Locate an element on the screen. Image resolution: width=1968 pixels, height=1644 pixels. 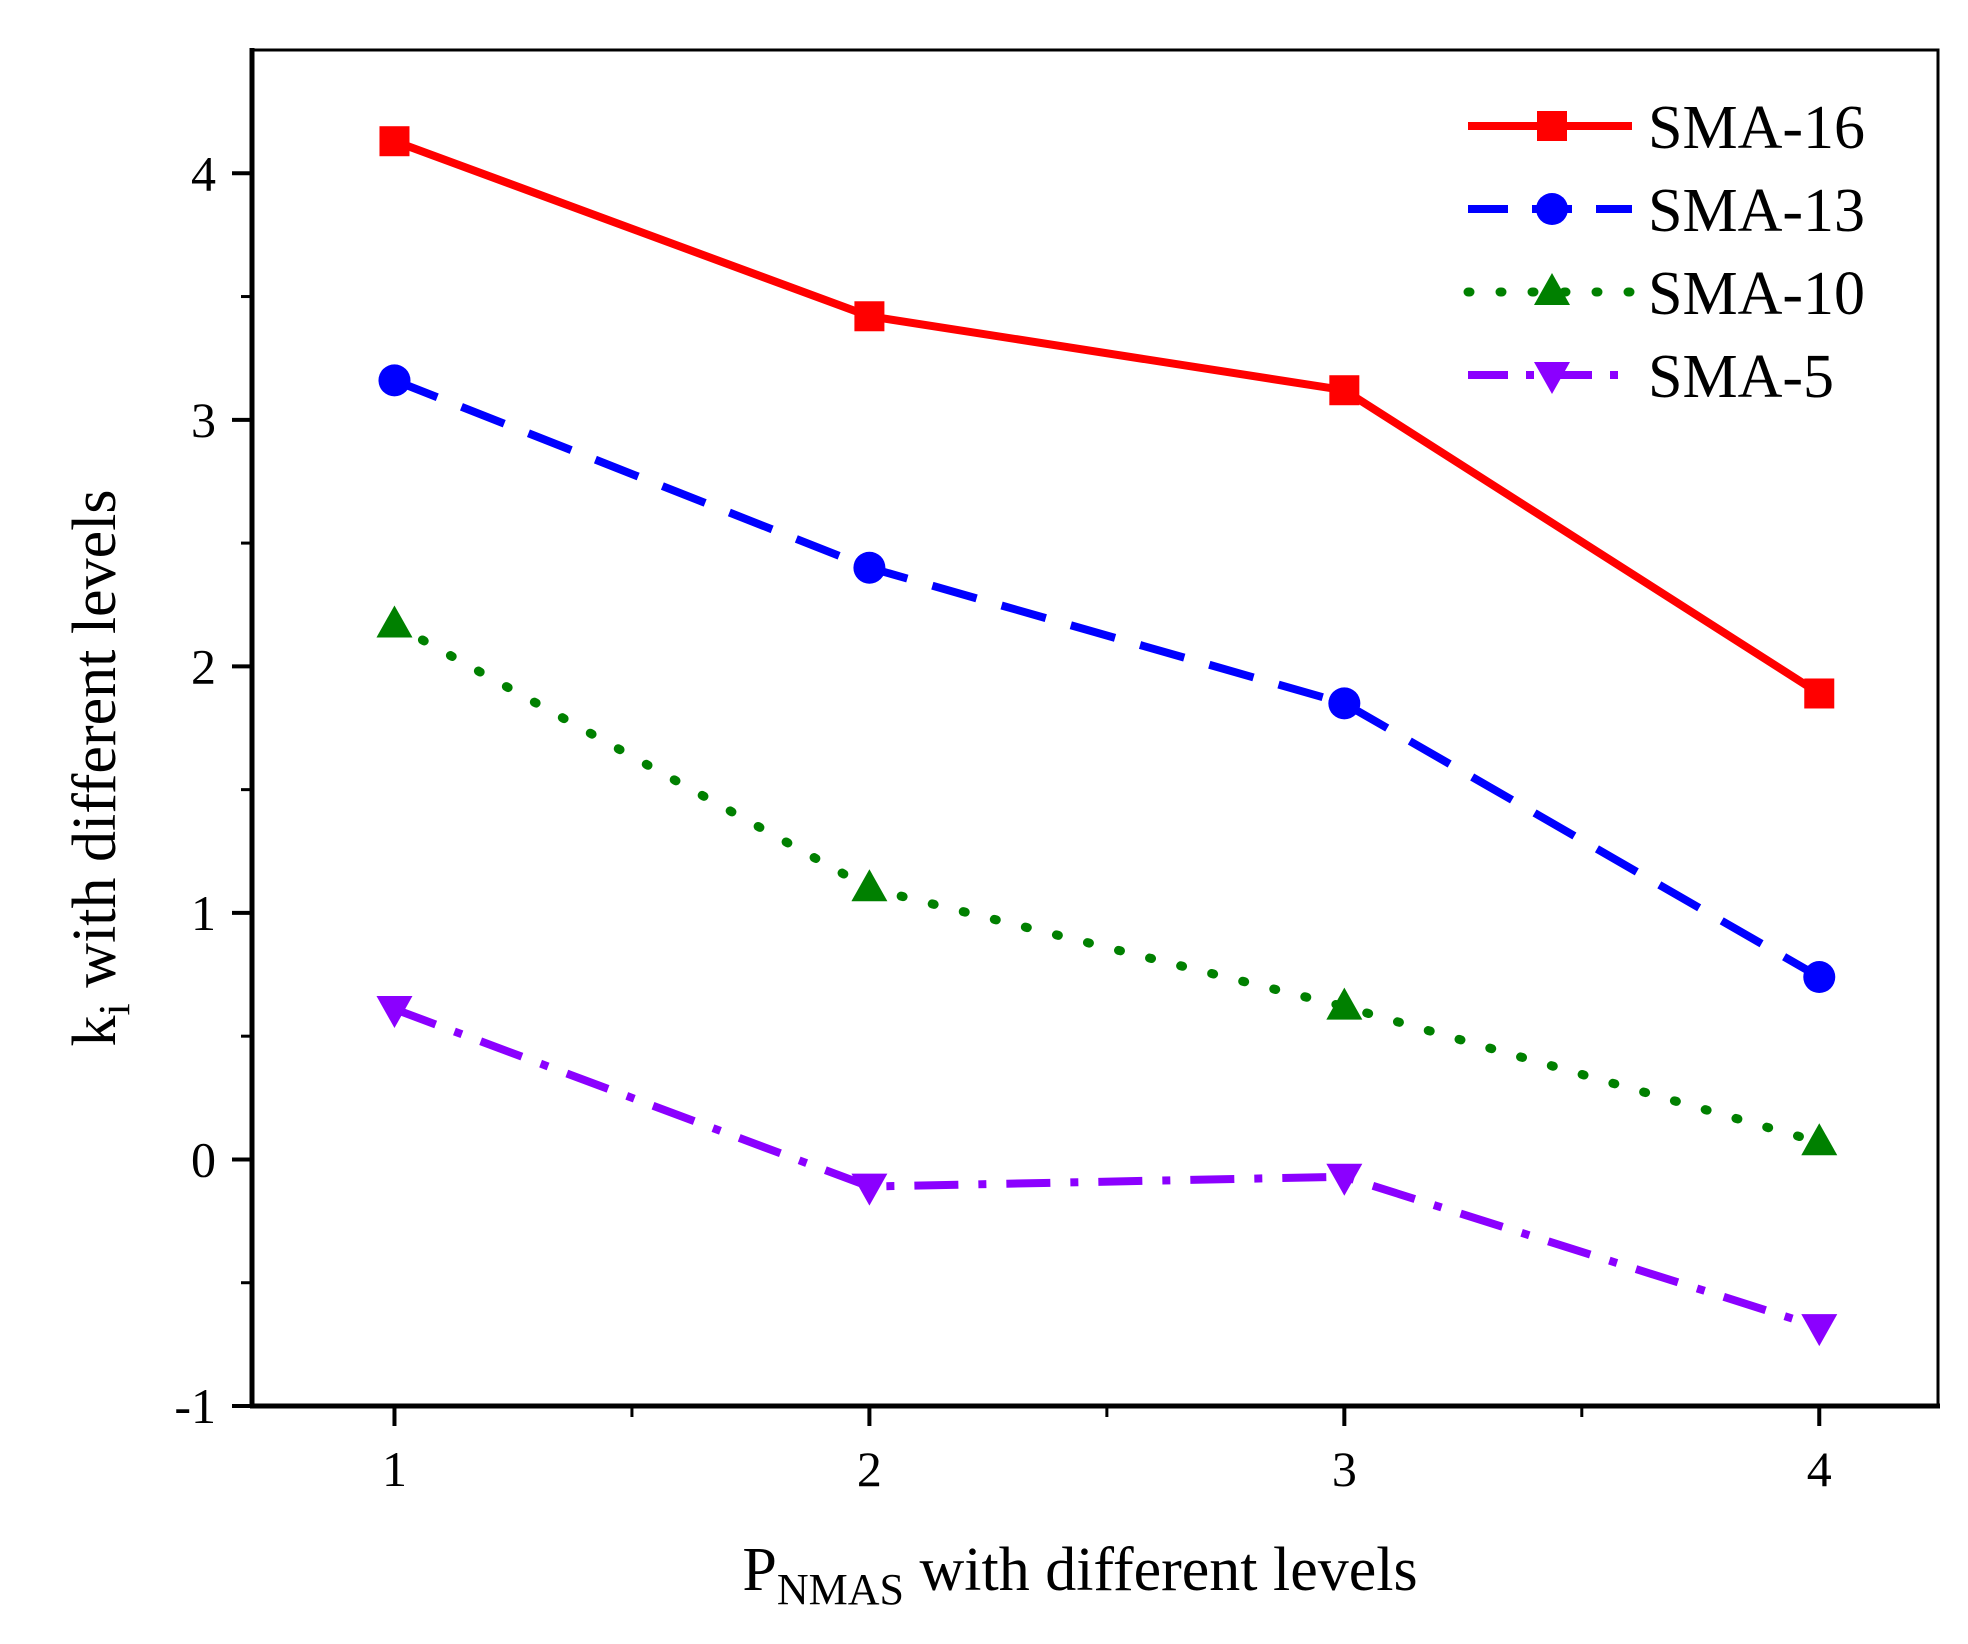
legend-label-sma-10: SMA-10 is located at coordinates (1756, 294).